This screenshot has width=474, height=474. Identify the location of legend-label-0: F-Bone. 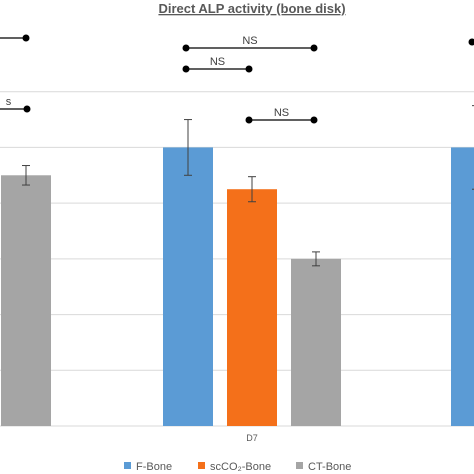
(154, 467).